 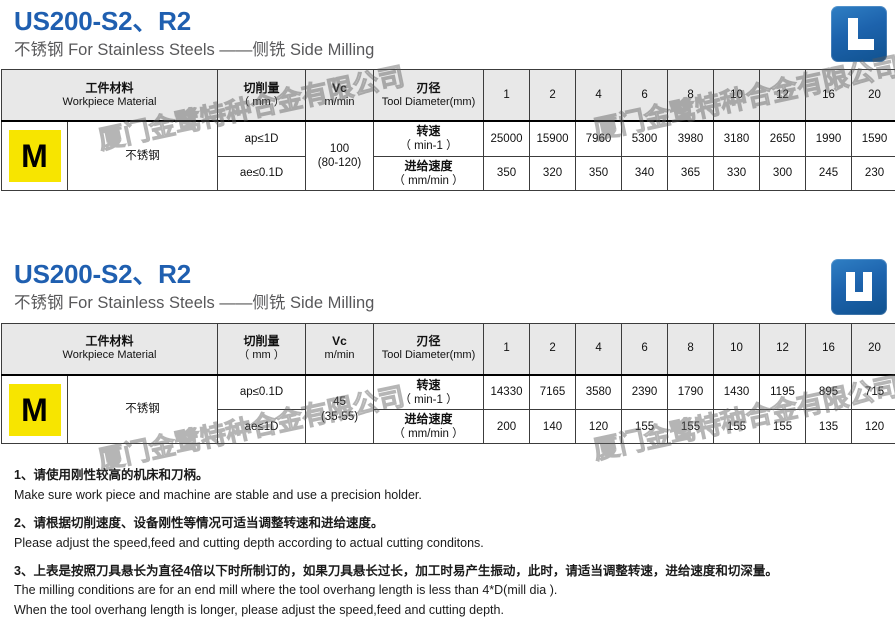 I want to click on vc-value: 100, so click(x=339, y=148).